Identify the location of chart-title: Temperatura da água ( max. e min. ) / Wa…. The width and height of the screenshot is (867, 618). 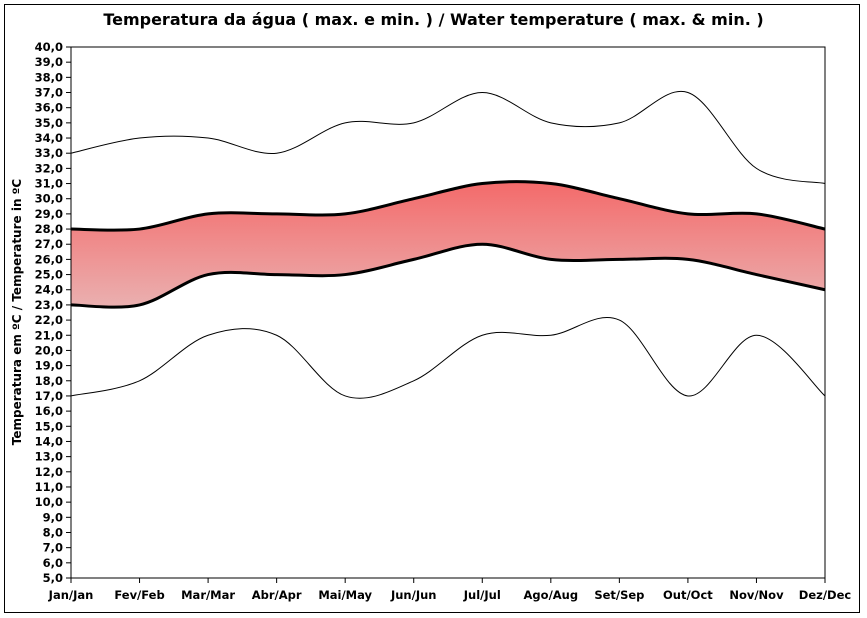
(433, 19).